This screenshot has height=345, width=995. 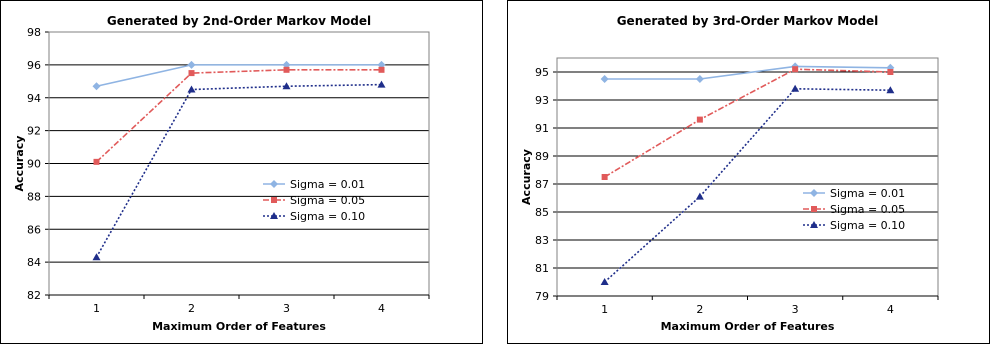 What do you see at coordinates (542, 100) in the screenshot?
I see `y-tick-label: 93` at bounding box center [542, 100].